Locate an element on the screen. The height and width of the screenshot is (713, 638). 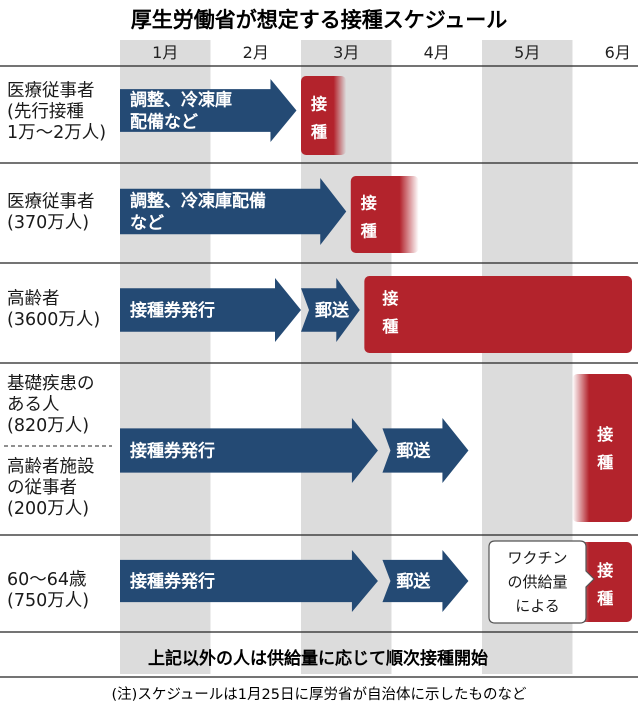
row-label: 高齢者施設 is located at coordinates (51, 467).